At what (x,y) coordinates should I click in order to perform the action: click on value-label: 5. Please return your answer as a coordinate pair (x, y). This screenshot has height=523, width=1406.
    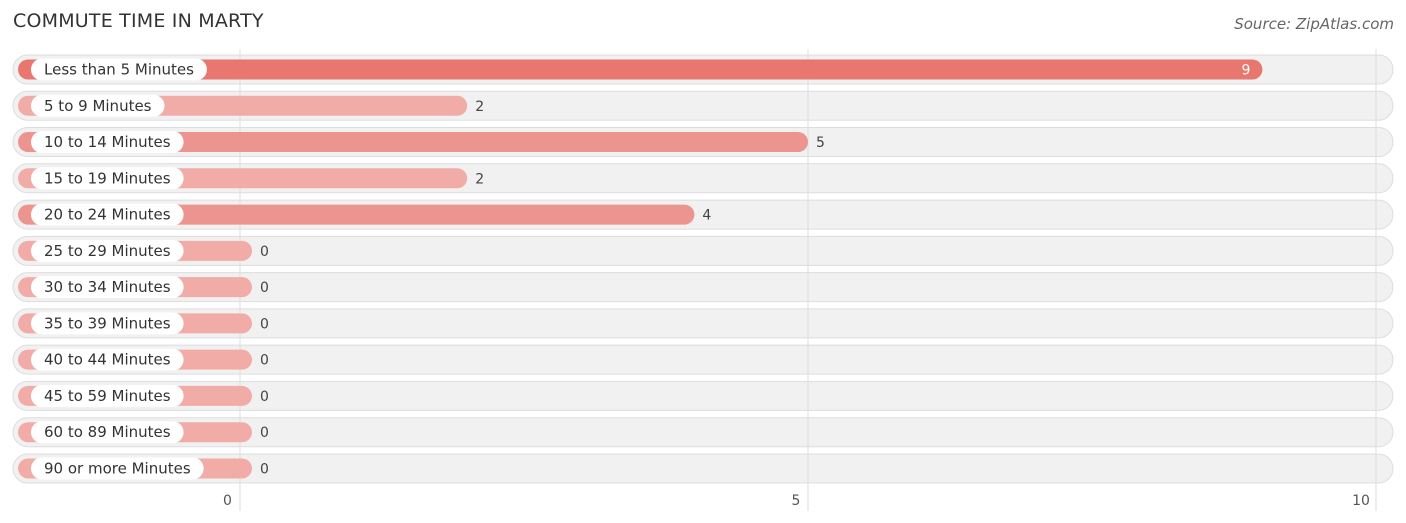
    Looking at the image, I should click on (820, 143).